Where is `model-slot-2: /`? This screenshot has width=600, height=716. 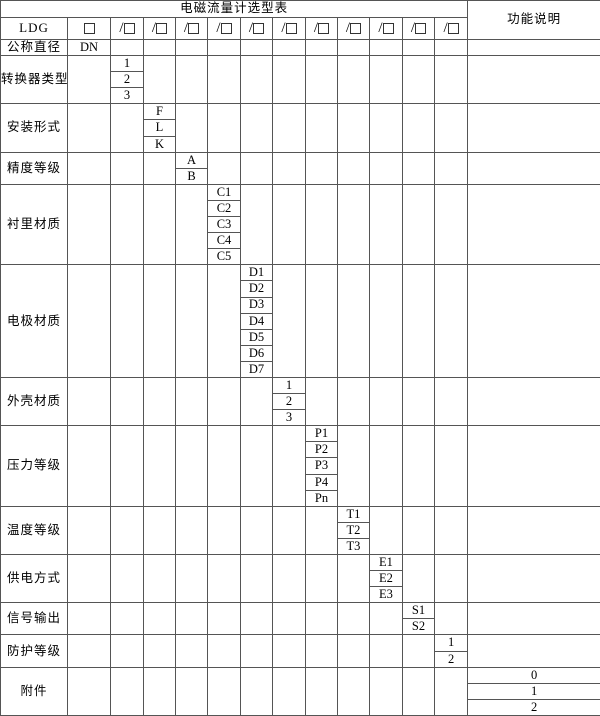 model-slot-2: / is located at coordinates (159, 28).